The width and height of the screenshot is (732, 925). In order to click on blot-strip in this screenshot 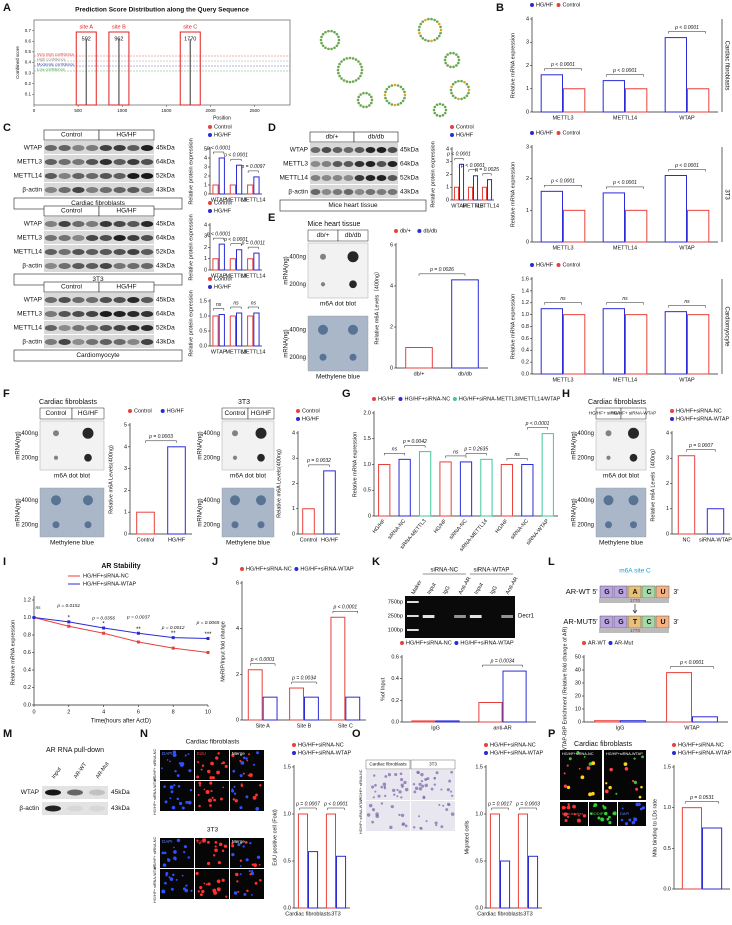, I will do `click(99, 189)`.